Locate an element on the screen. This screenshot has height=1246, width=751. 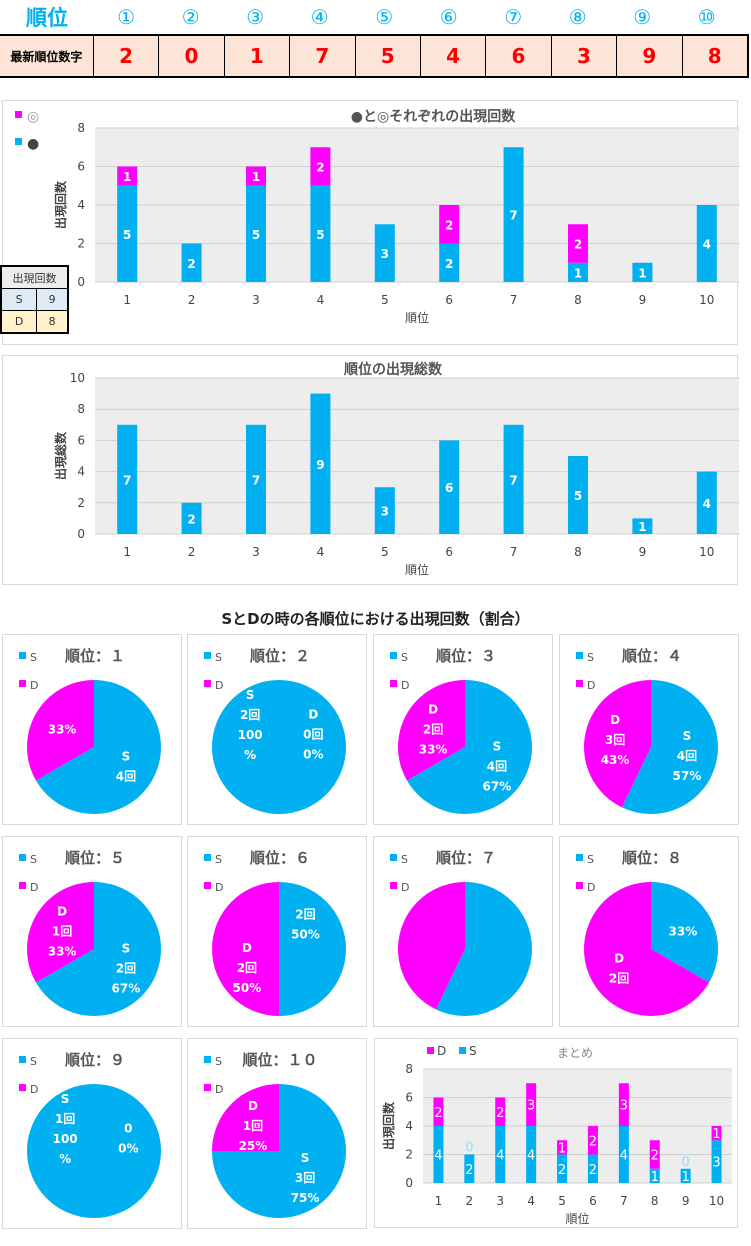
chart-title: まとめ is located at coordinates (575, 1053).